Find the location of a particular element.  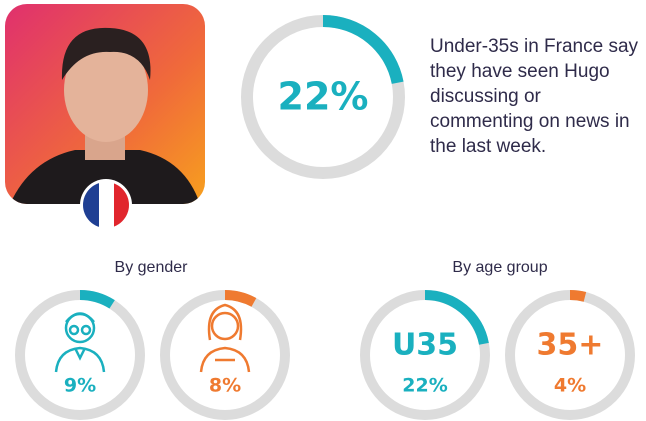

percent-label: 4% is located at coordinates (570, 386).